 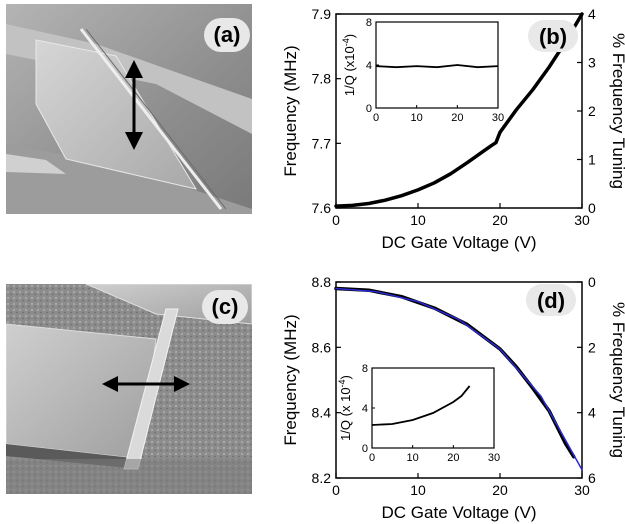 What do you see at coordinates (227, 35) in the screenshot?
I see `panel-label-a: (a)` at bounding box center [227, 35].